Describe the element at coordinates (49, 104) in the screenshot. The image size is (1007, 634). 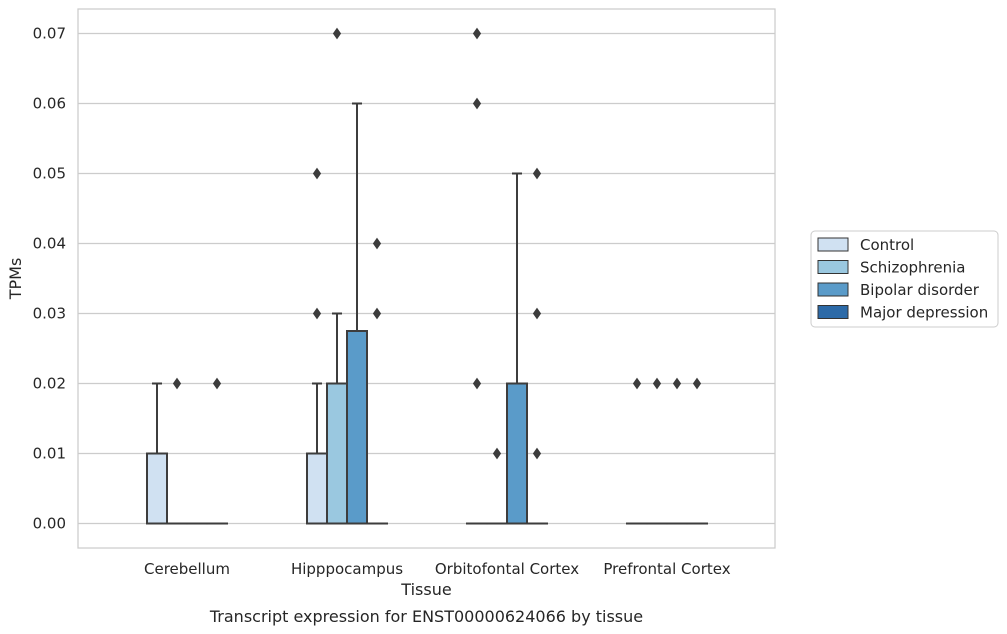
I see `y-tick-label: 0.06` at that location.